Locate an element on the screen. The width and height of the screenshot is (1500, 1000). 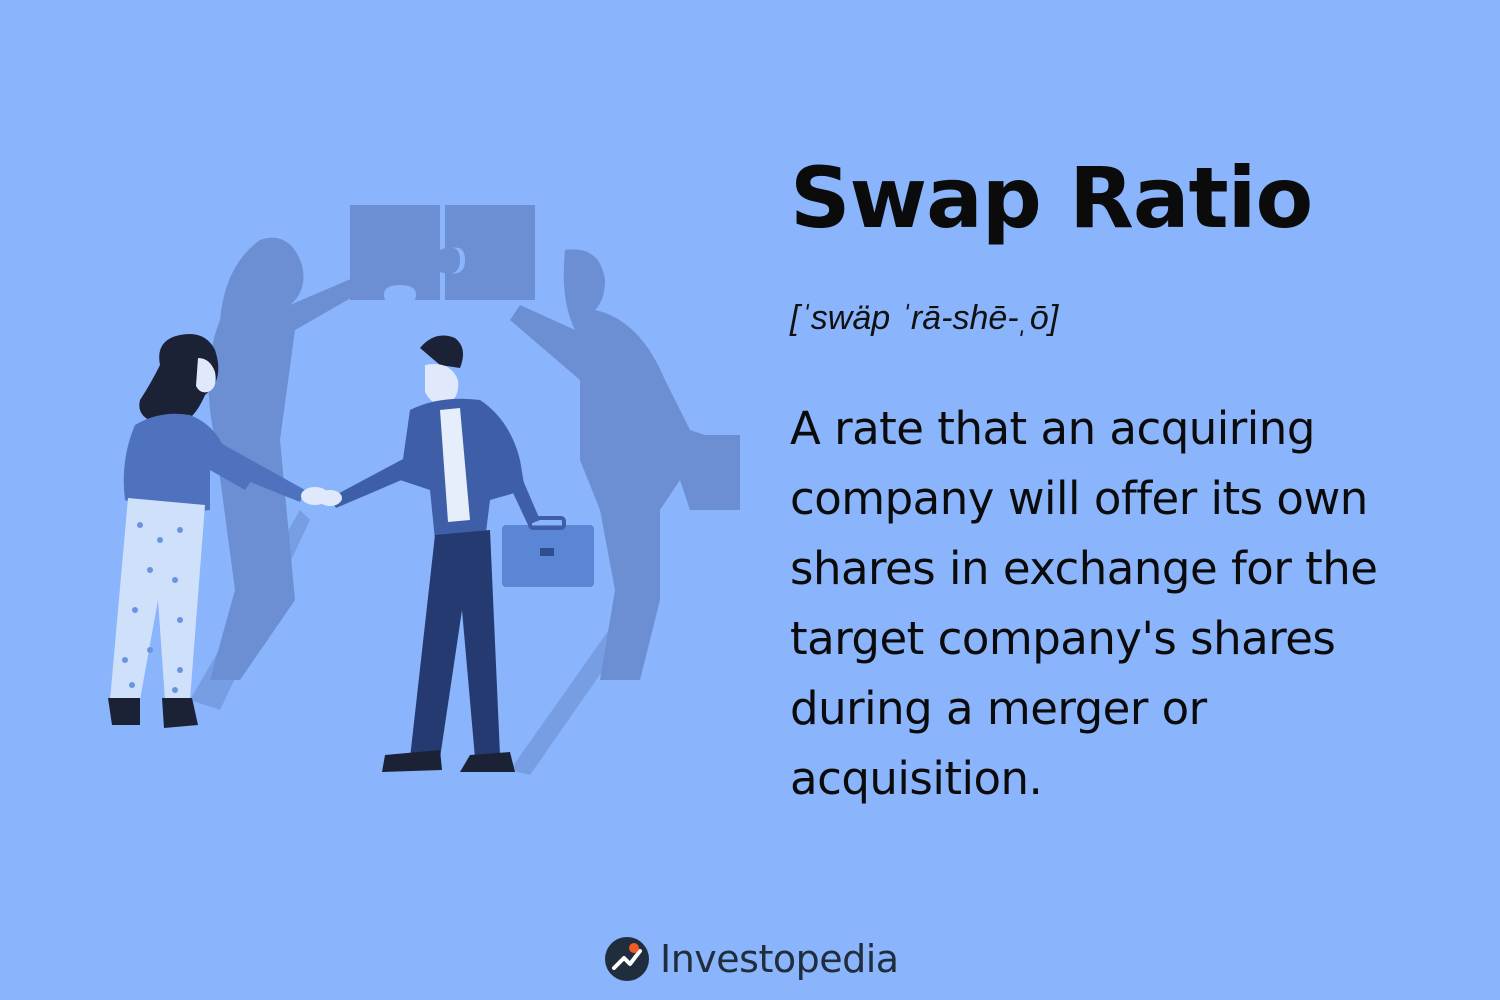
woman-figure is located at coordinates (218, 531).